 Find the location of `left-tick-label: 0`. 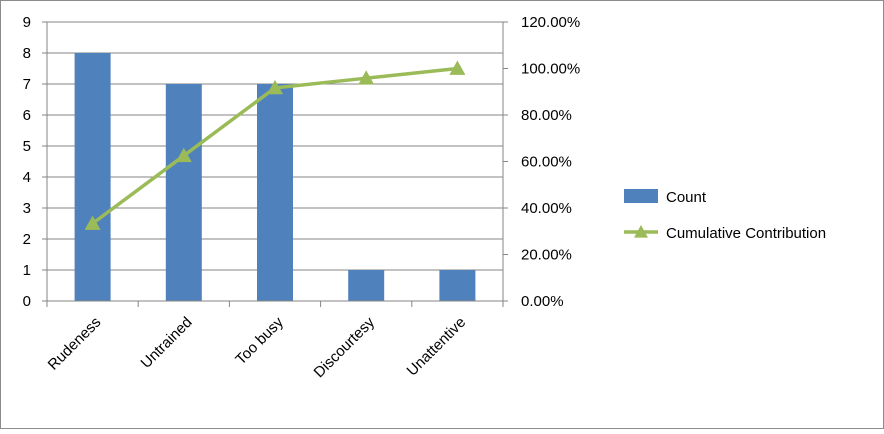

left-tick-label: 0 is located at coordinates (27, 301).